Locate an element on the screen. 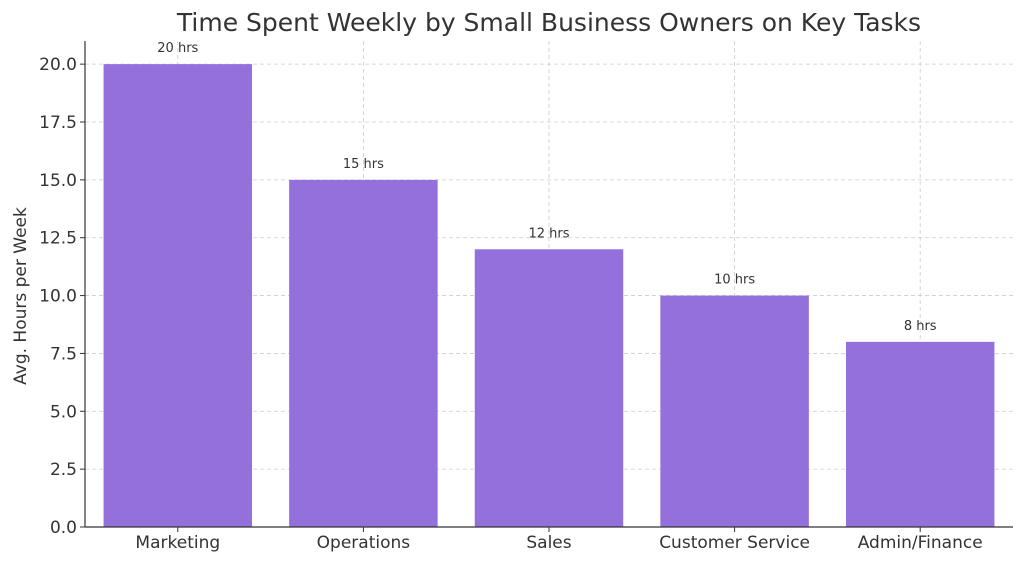 The image size is (1024, 564). x-tick-label: Operations is located at coordinates (364, 543).